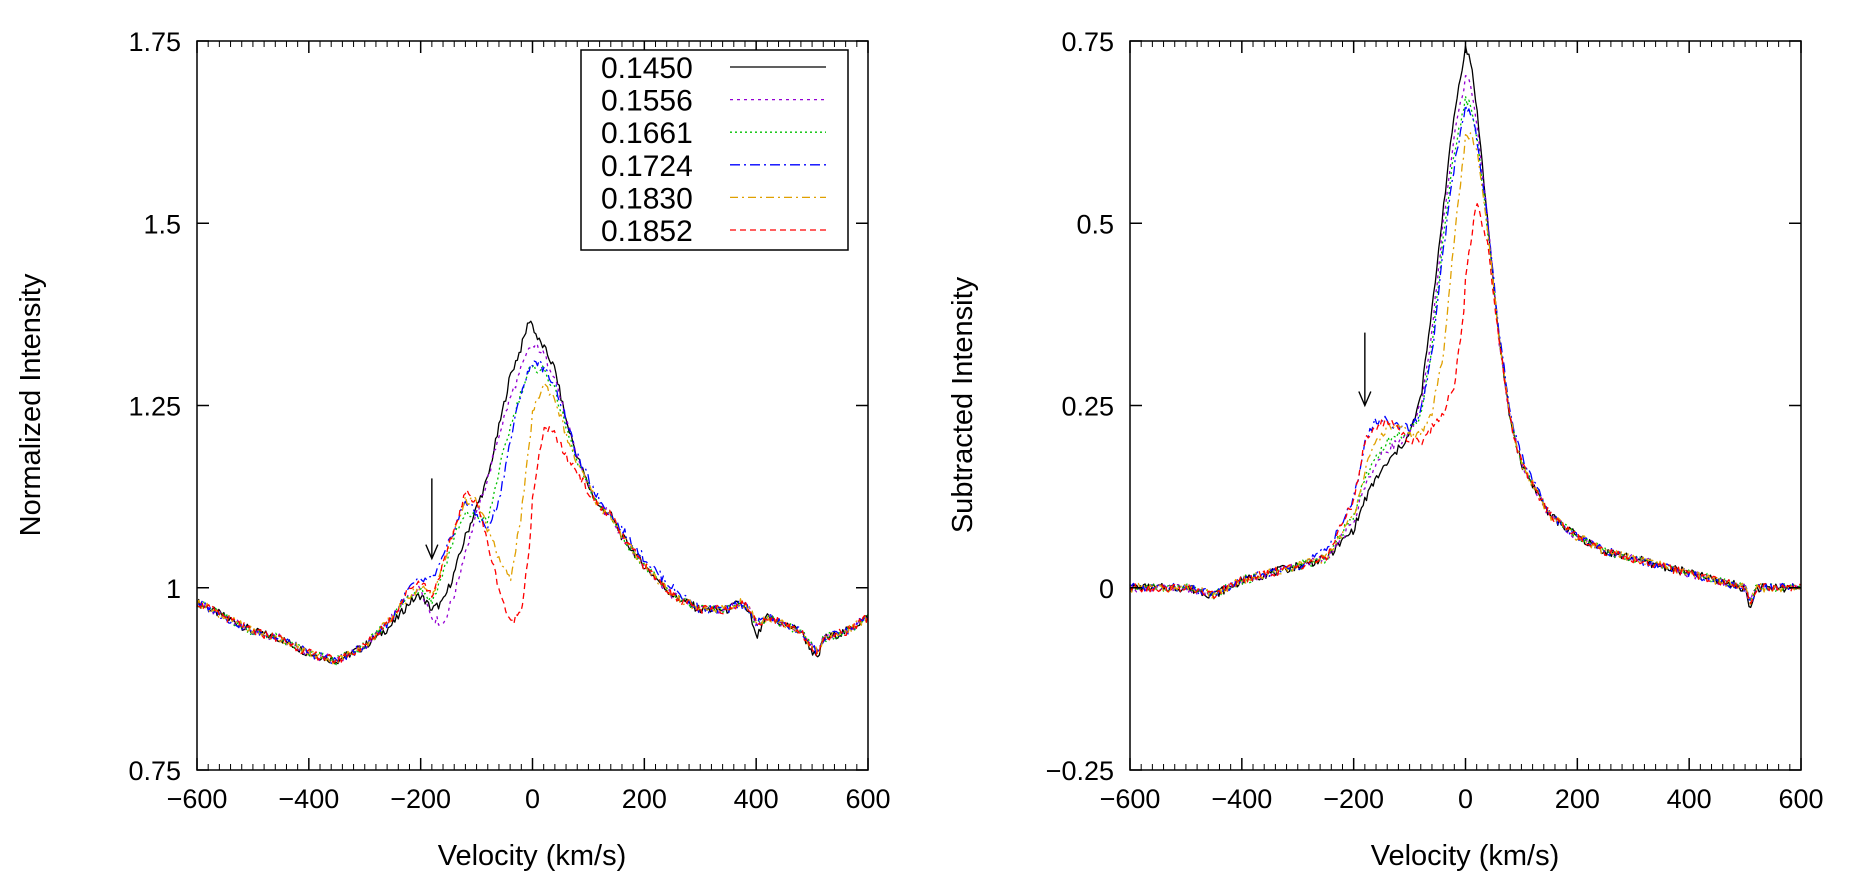 The width and height of the screenshot is (1852, 872). I want to click on left-y-tick-label: 1.25, so click(154, 407).